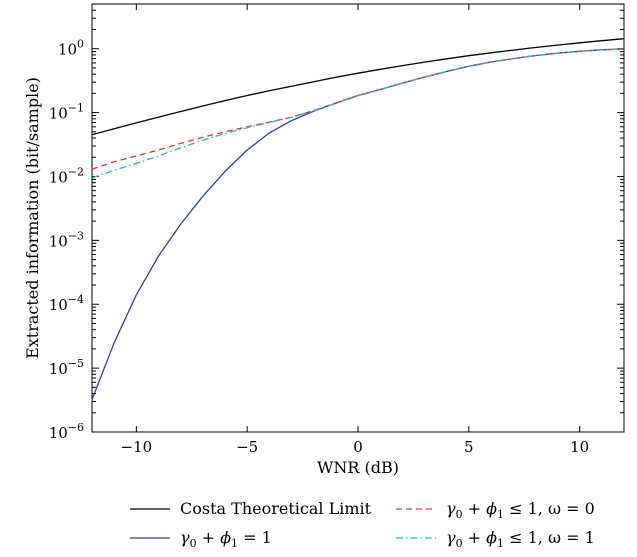  Describe the element at coordinates (32, 218) in the screenshot. I see `y-axis-title: Extracted information (bit/sample)` at that location.